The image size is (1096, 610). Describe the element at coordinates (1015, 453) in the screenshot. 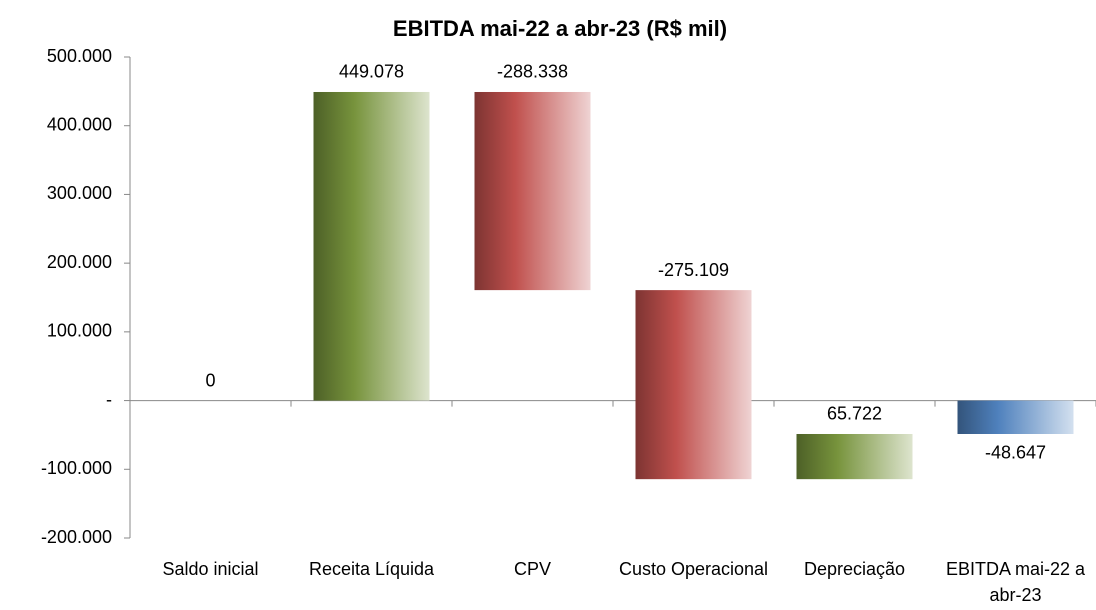

I see `value-label: -48.647` at that location.